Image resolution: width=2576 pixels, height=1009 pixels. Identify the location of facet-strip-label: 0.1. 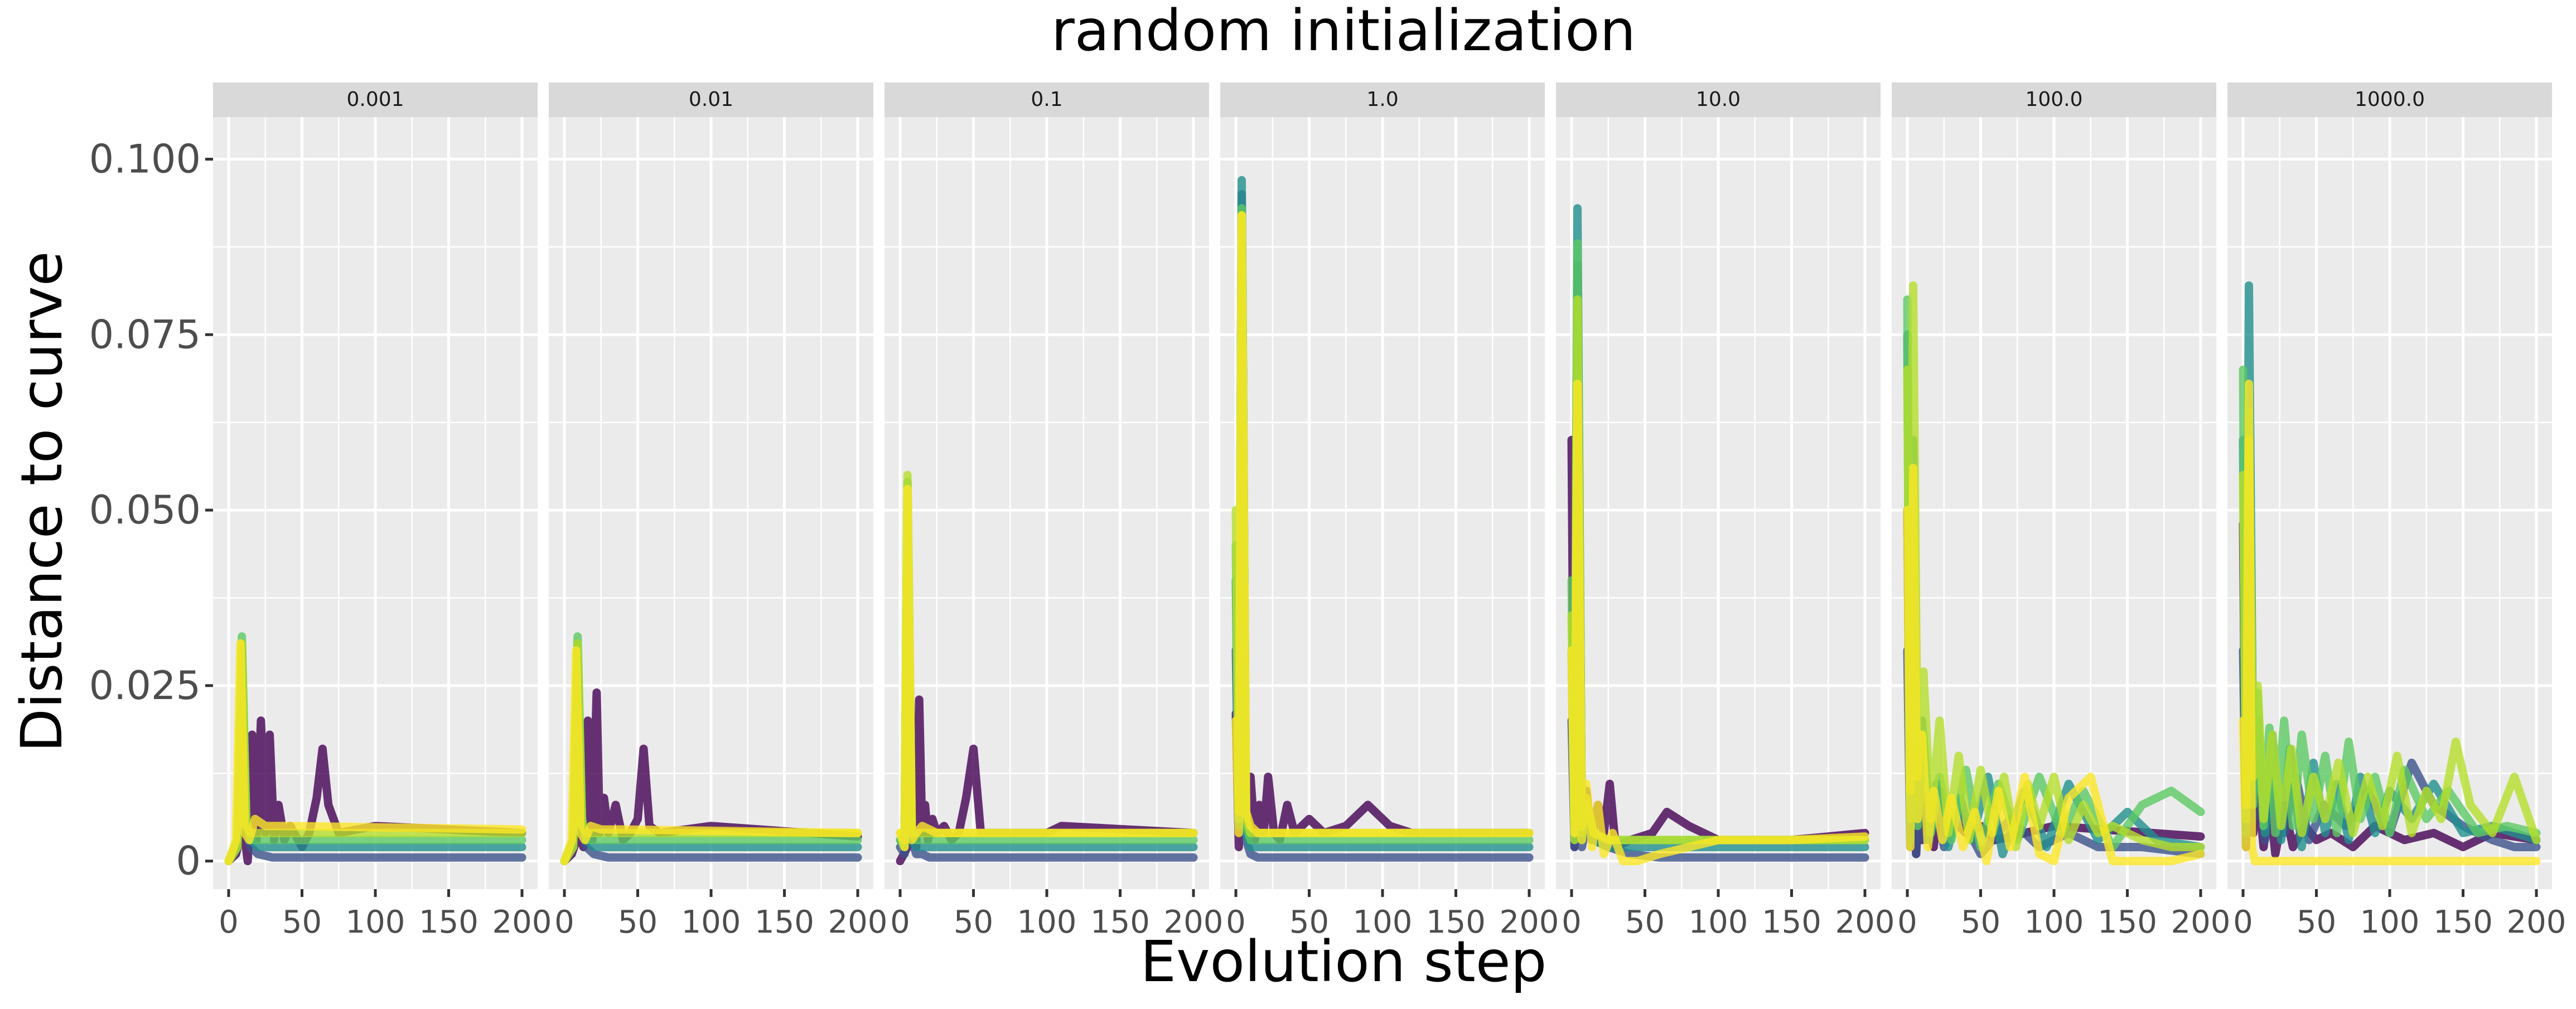
(1046, 99).